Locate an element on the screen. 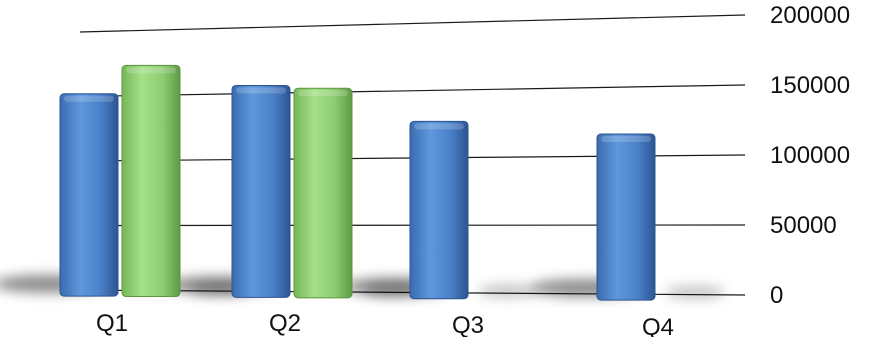 The height and width of the screenshot is (337, 886). y-axis-tick-labels: 0 50000 100000 150000 200000 is located at coordinates (810, 155).